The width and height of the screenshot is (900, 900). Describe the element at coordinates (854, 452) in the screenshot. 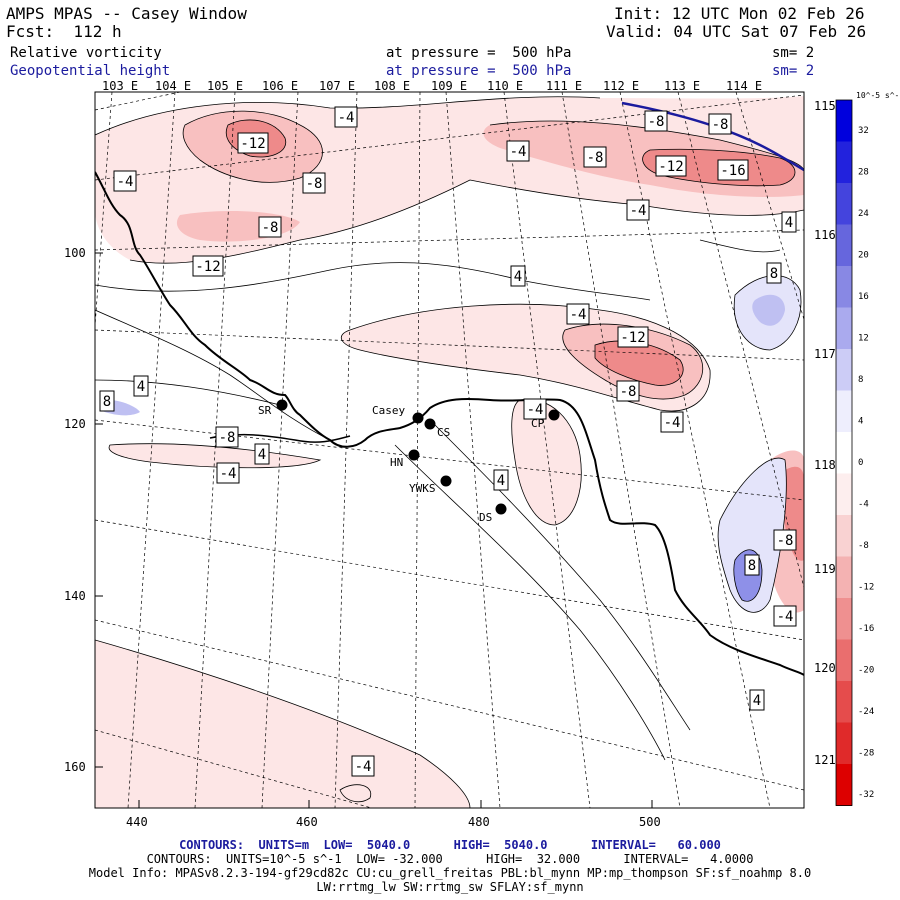

I see `colorbar: 32 28 24 20 16 12 8 4 0 -4 -8 -12 -16 -20 -24 -28 -32` at that location.